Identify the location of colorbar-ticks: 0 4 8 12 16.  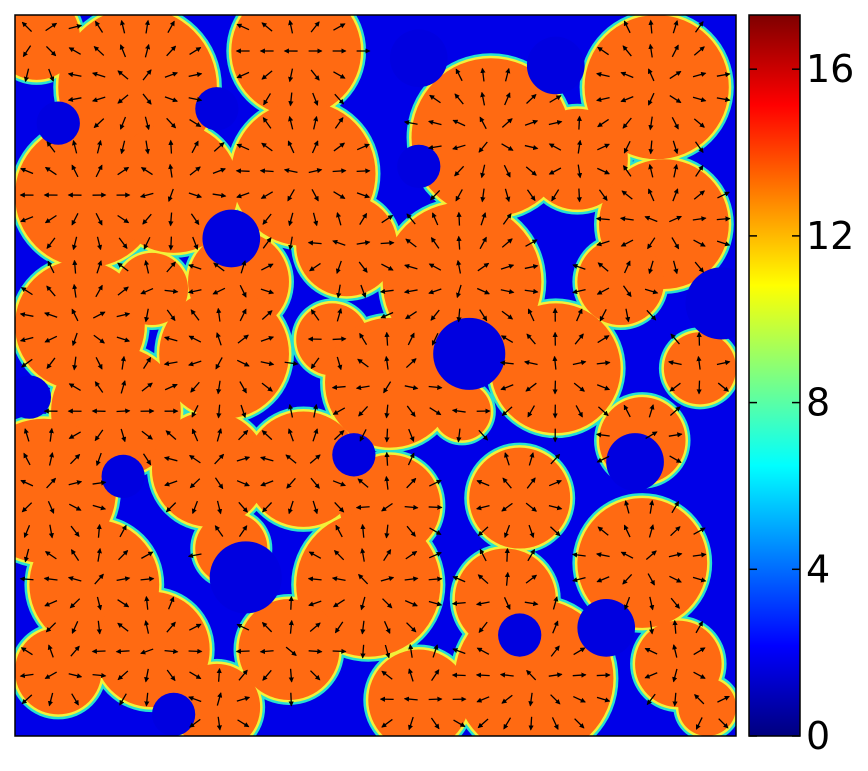
(801, 402).